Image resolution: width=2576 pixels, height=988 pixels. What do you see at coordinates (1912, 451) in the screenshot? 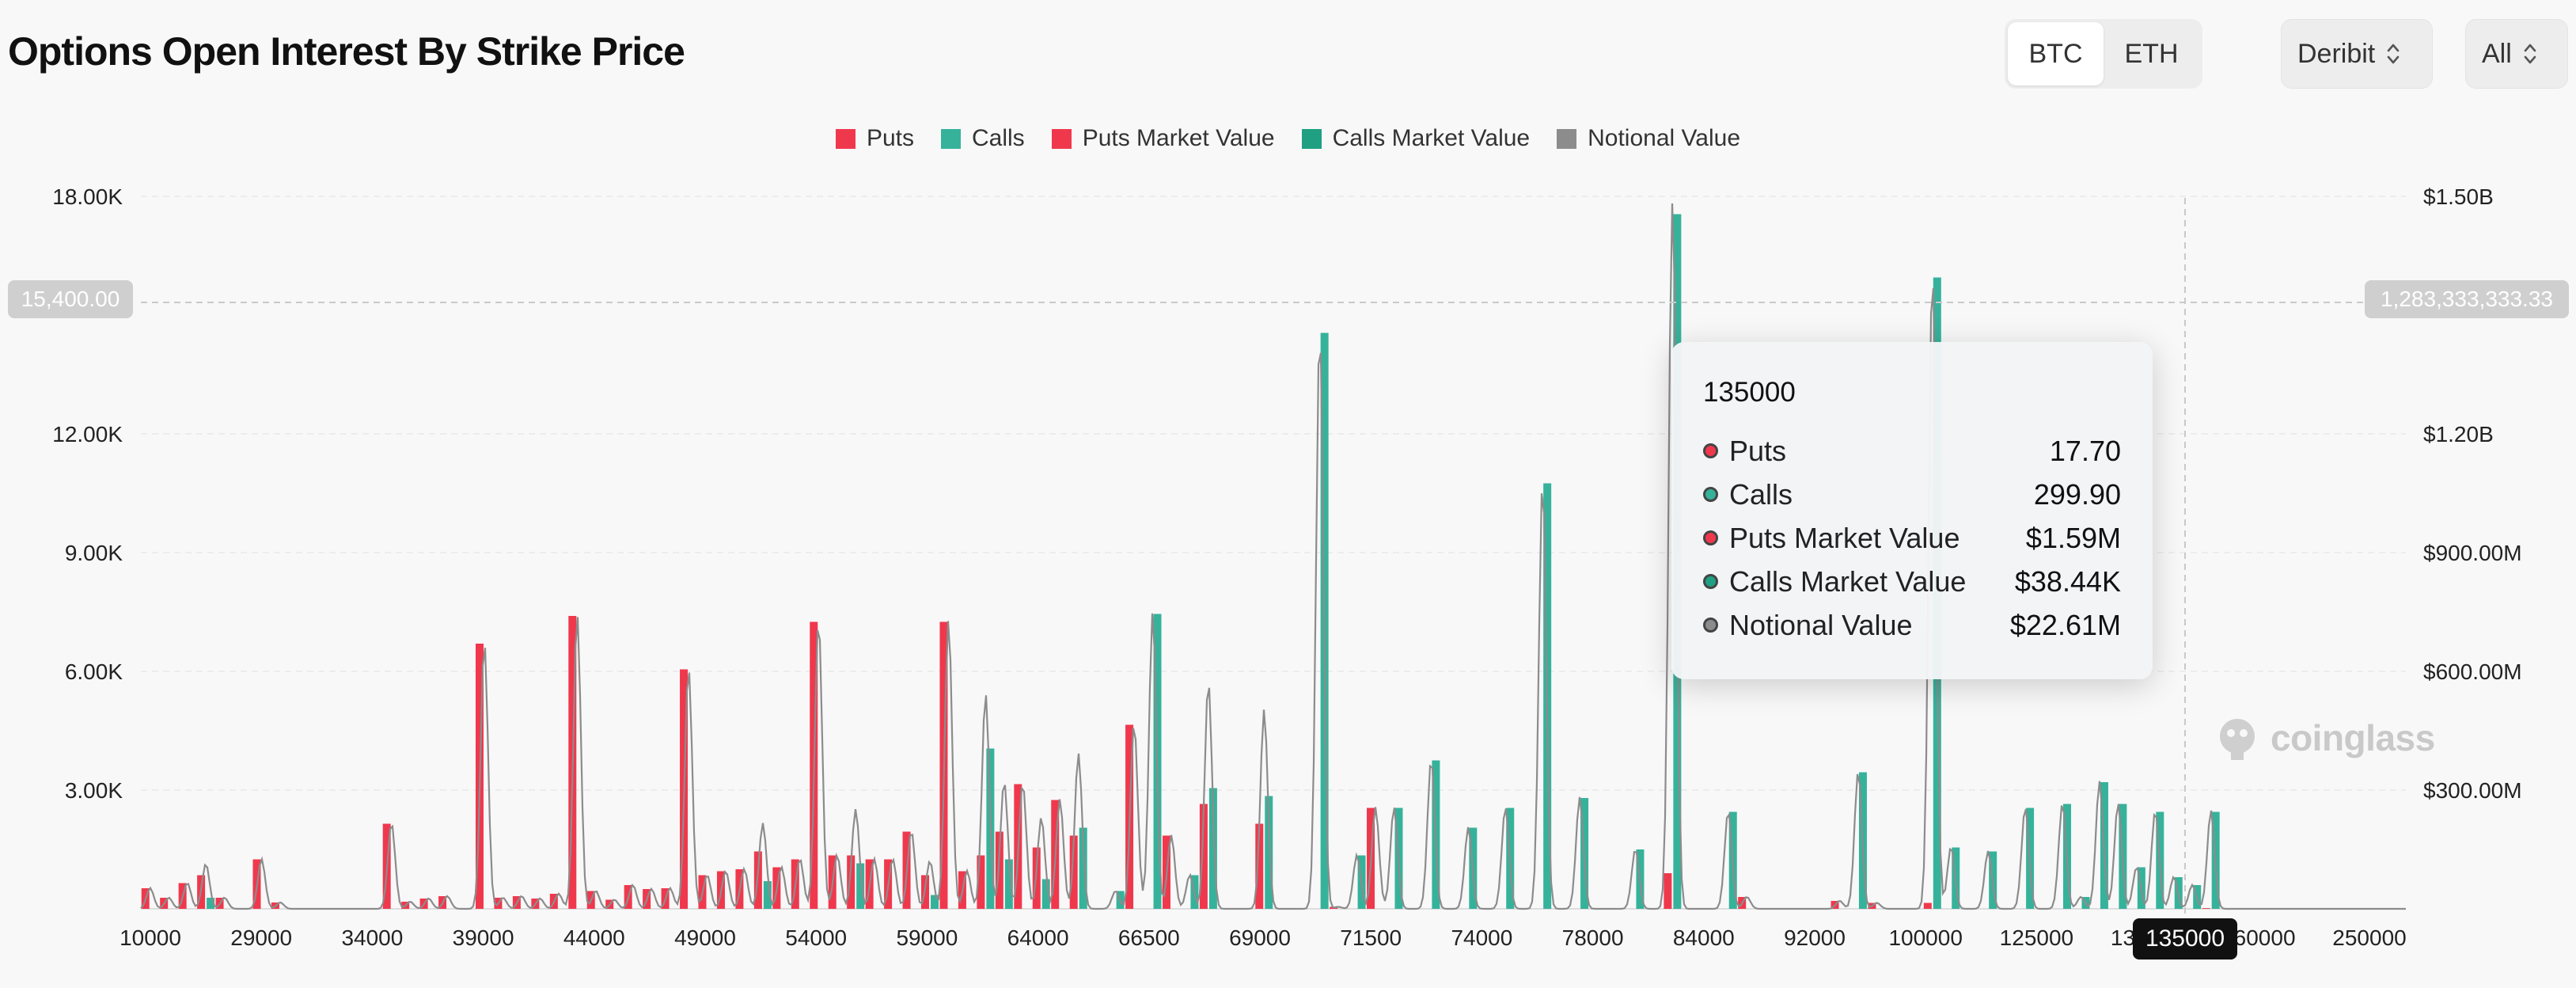
I see `tooltip-row-puts: Puts 17.70` at bounding box center [1912, 451].